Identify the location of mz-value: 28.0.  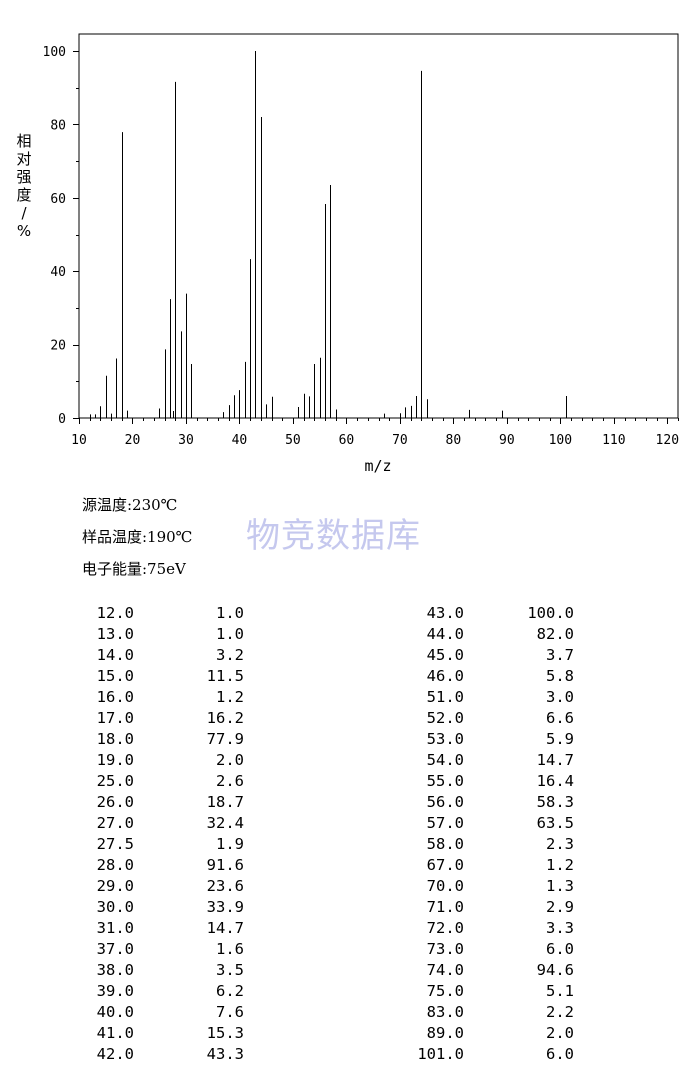
(115, 865).